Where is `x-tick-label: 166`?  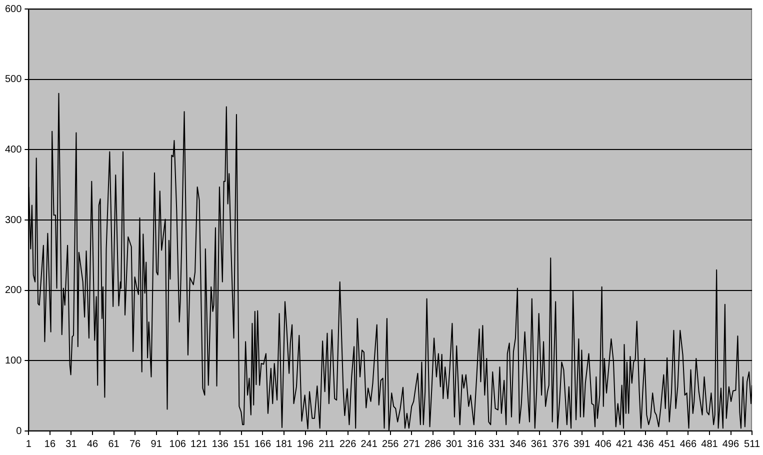 x-tick-label: 166 is located at coordinates (263, 444).